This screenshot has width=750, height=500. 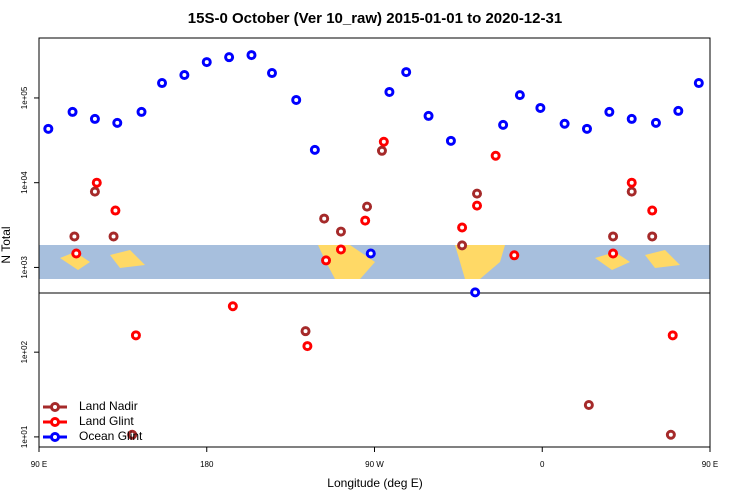 What do you see at coordinates (24, 97) in the screenshot?
I see `y-tick-label: 1e+05` at bounding box center [24, 97].